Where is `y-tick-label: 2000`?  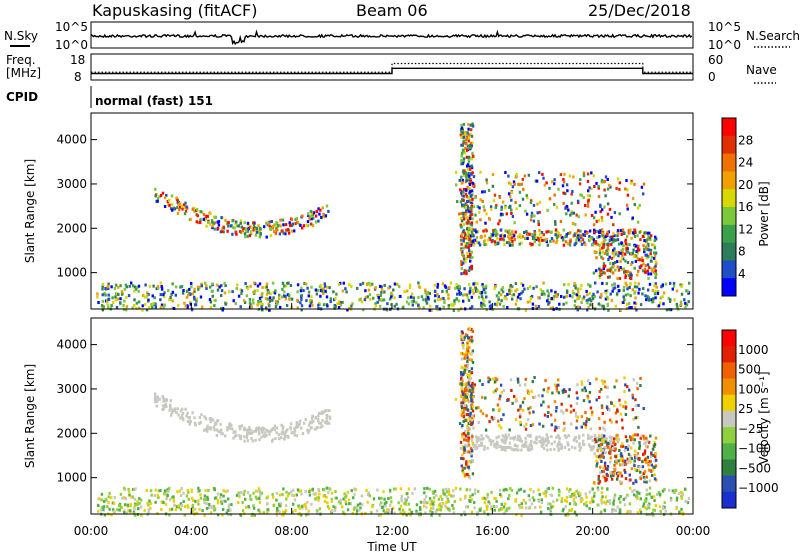 y-tick-label: 2000 is located at coordinates (71, 433).